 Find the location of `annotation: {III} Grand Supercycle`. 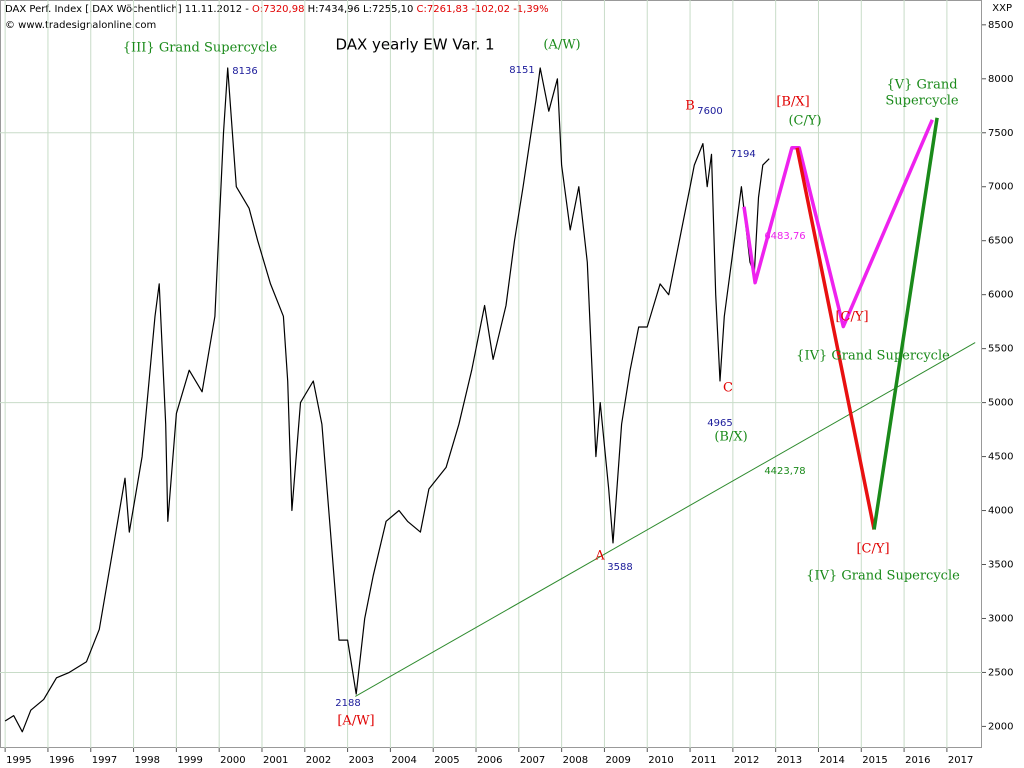

annotation: {III} Grand Supercycle is located at coordinates (200, 48).